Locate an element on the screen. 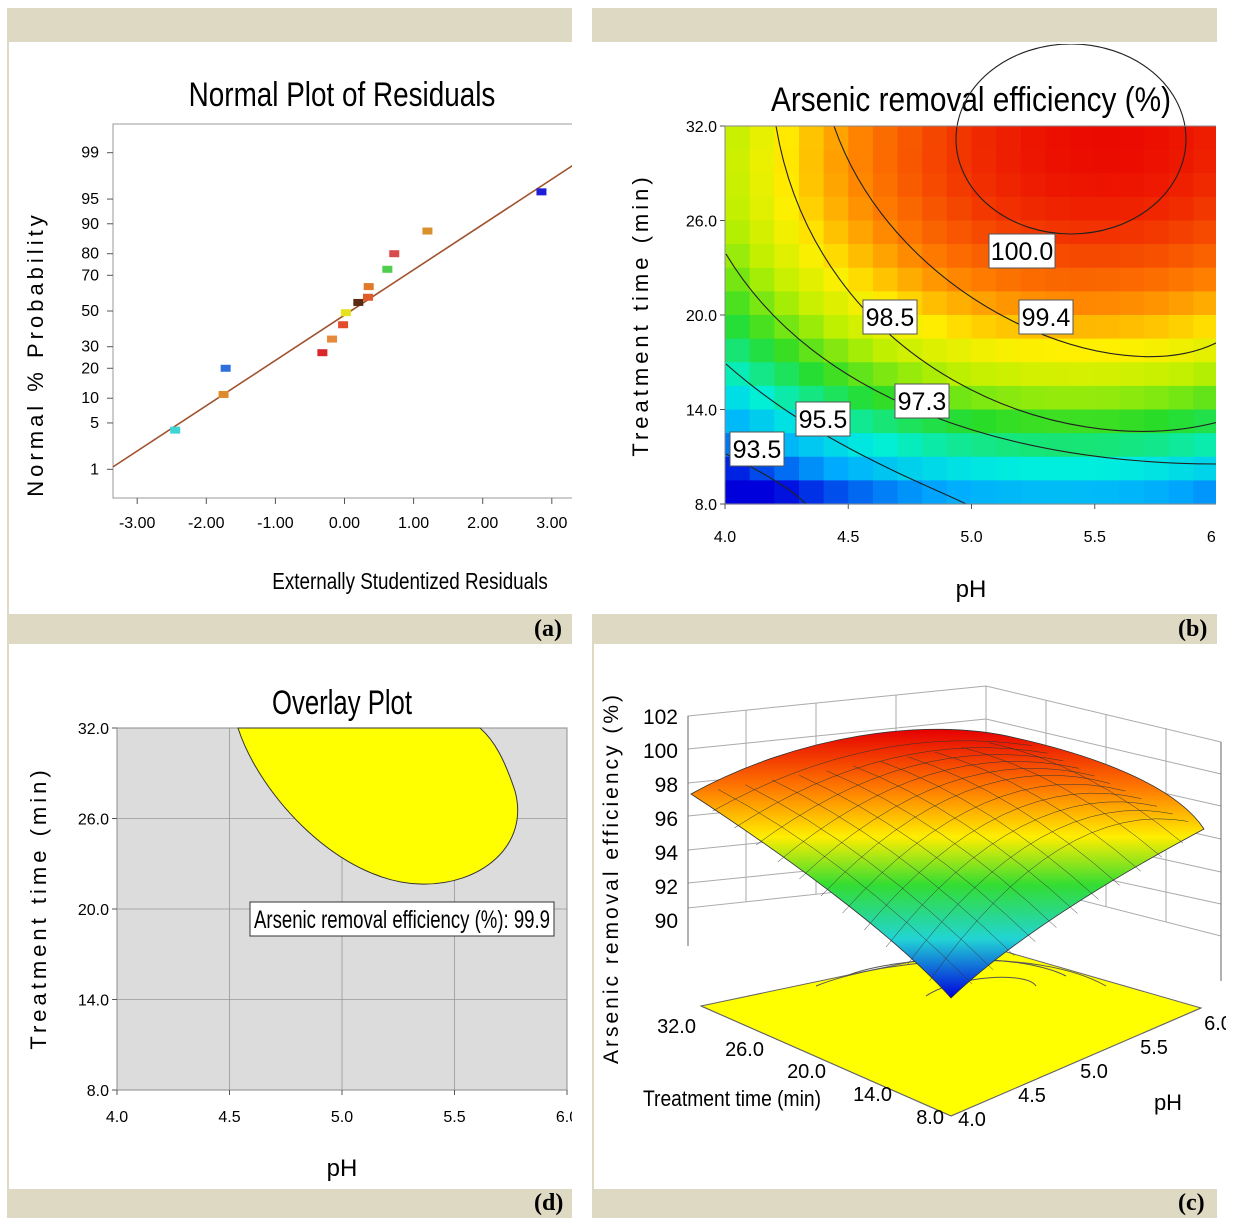  chart-d-title: Overlay Plot is located at coordinates (342, 703).